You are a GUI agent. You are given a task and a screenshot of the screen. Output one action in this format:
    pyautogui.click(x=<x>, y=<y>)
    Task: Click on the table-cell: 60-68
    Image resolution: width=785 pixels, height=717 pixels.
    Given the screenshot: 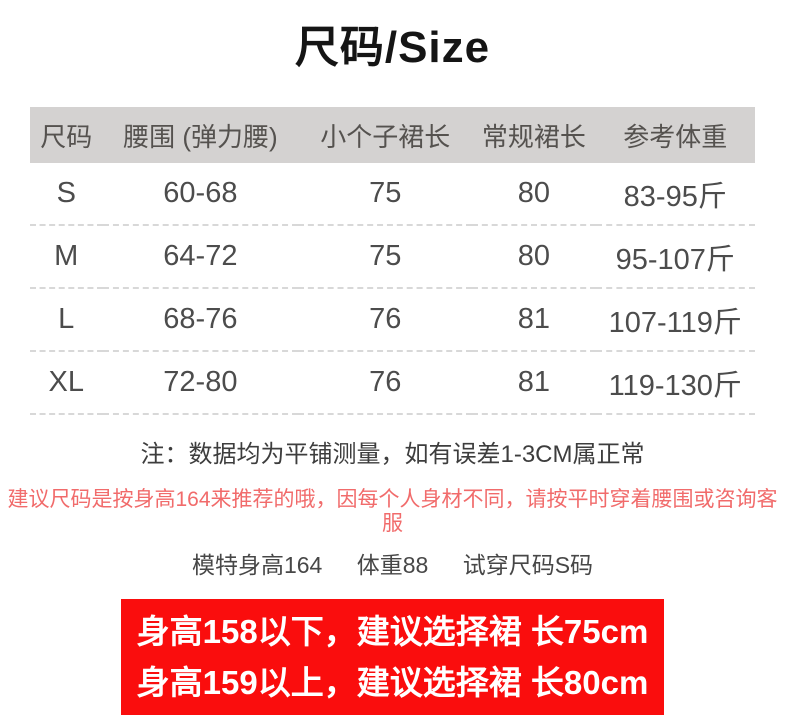 What is the action you would take?
    pyautogui.click(x=200, y=194)
    